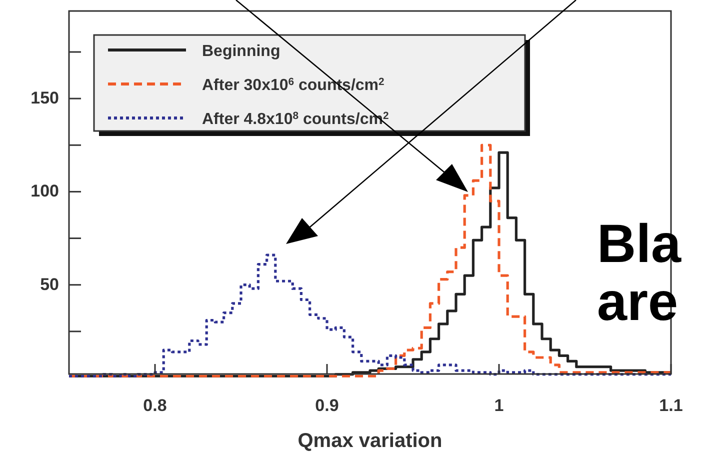 The width and height of the screenshot is (702, 454). I want to click on legend-label: Beginning, so click(241, 51).